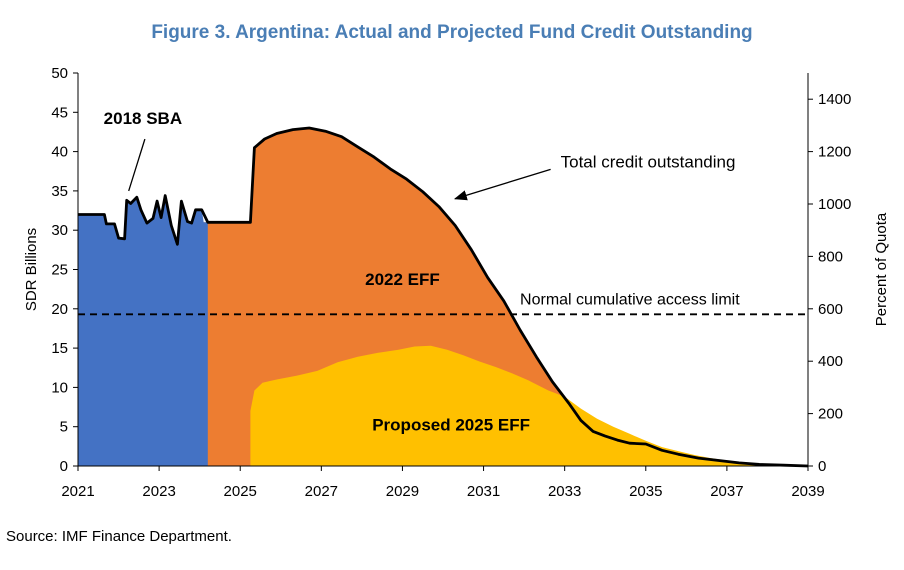  What do you see at coordinates (830, 256) in the screenshot?
I see `y2-tick-label: 800` at bounding box center [830, 256].